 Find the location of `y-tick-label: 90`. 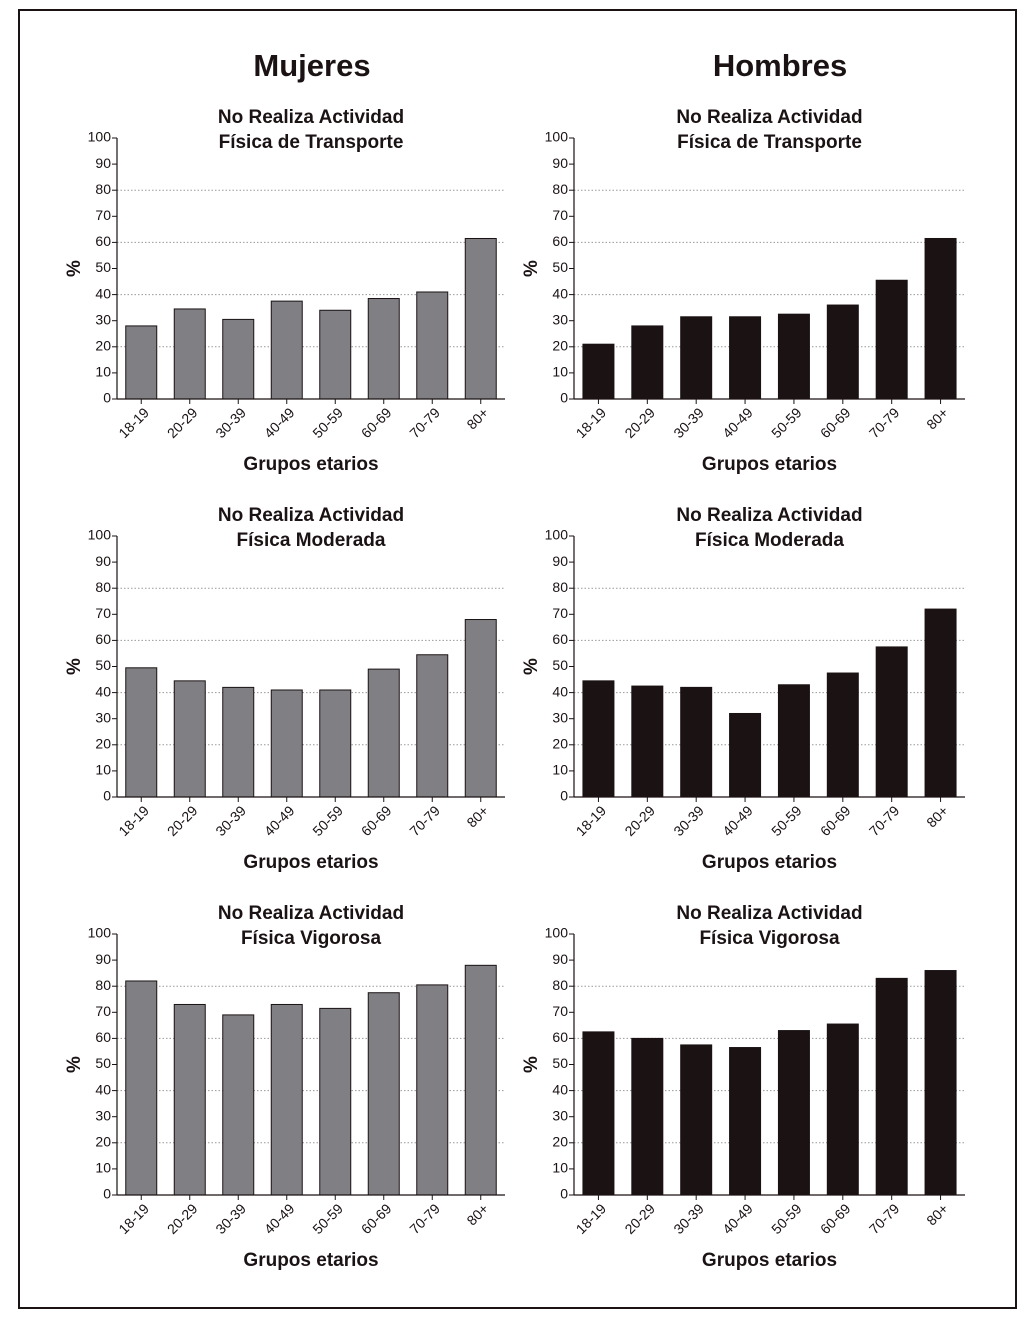

y-tick-label: 90 is located at coordinates (560, 163).